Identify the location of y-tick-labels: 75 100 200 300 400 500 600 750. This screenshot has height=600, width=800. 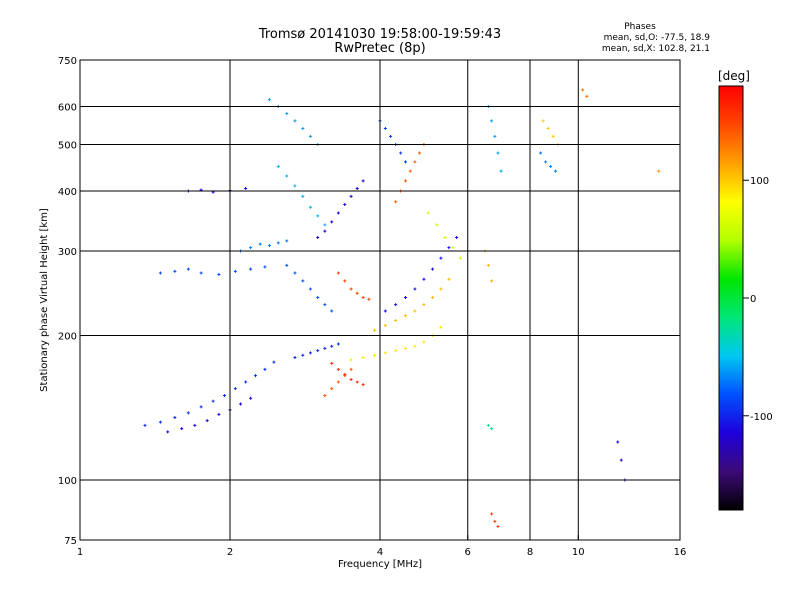
(71, 301).